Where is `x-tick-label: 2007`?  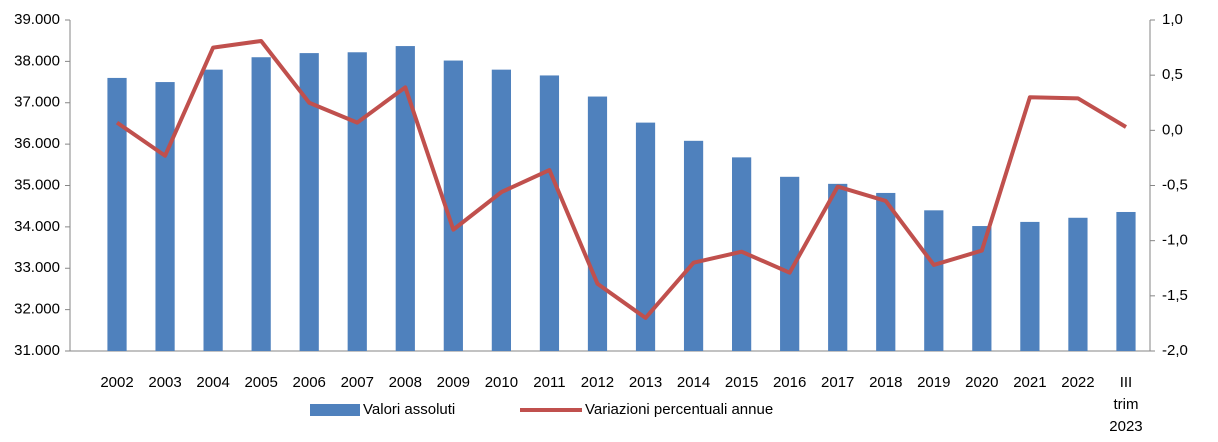
x-tick-label: 2007 is located at coordinates (357, 382).